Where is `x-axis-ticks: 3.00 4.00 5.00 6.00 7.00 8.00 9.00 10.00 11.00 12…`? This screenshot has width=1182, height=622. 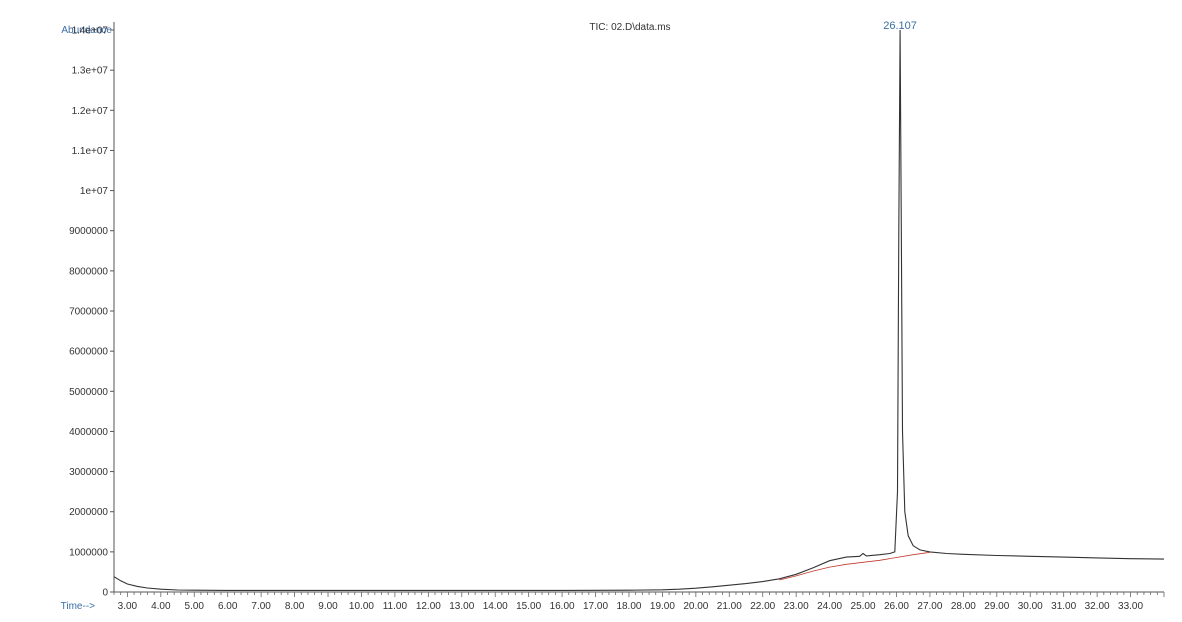 x-axis-ticks: 3.00 4.00 5.00 6.00 7.00 8.00 9.00 10.00 11.00 12… is located at coordinates (639, 602).